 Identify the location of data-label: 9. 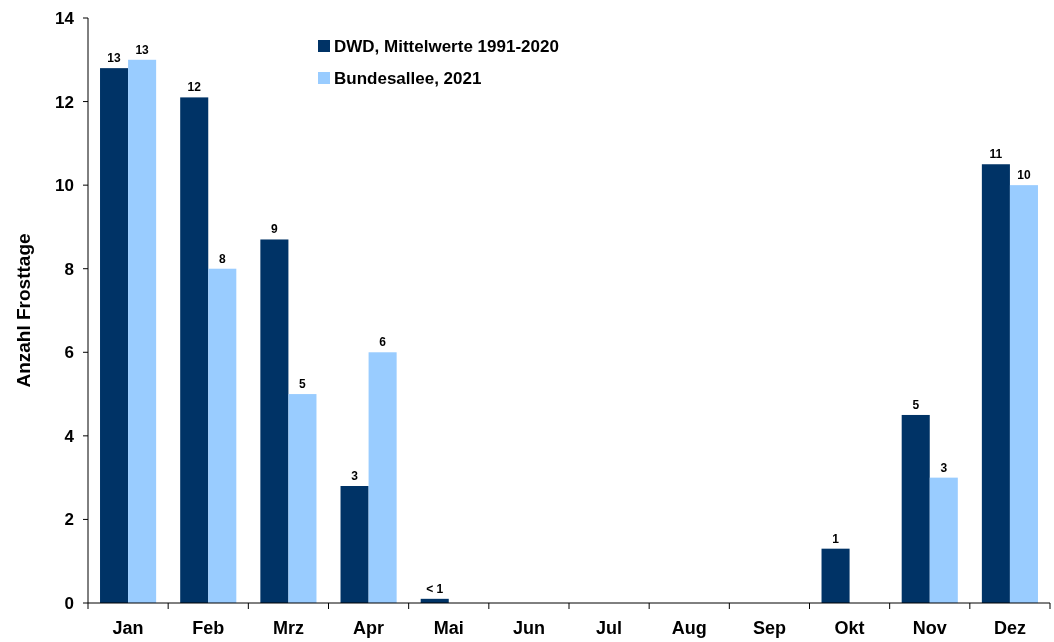
(275, 229).